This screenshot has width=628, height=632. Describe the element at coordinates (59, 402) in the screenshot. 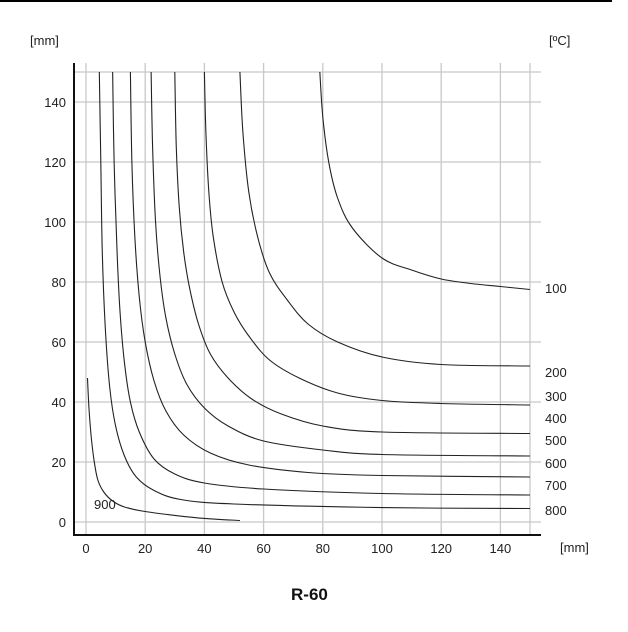

I see `y-tick-label: 40` at that location.